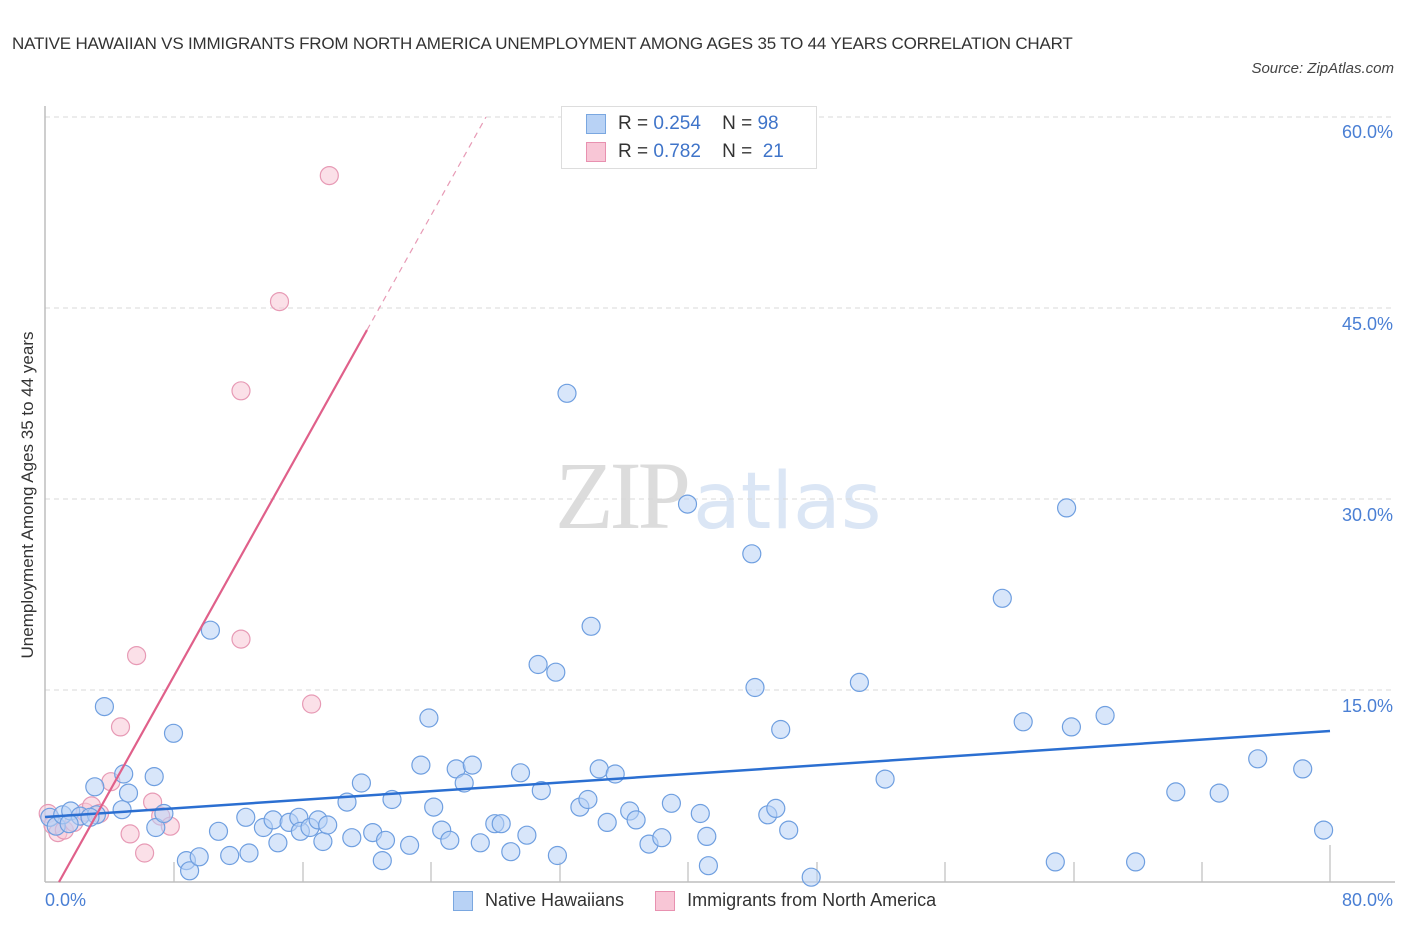  Describe the element at coordinates (752, 863) in the screenshot. I see `x-ticks` at that location.